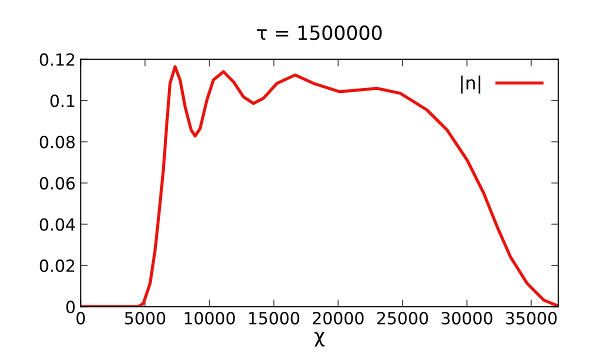  Describe the element at coordinates (319, 32) in the screenshot. I see `chart-title: τ = 1500000` at that location.